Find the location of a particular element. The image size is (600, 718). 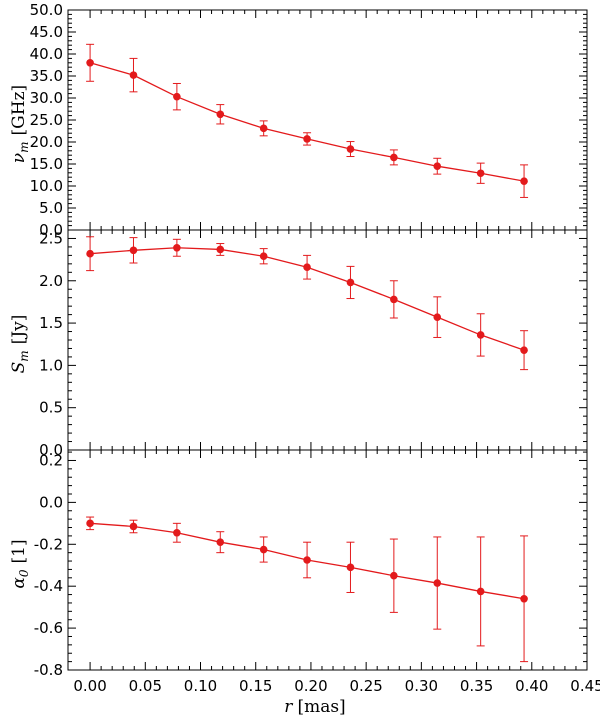

ylabel-alpha-sub: 0 is located at coordinates (24, 573).